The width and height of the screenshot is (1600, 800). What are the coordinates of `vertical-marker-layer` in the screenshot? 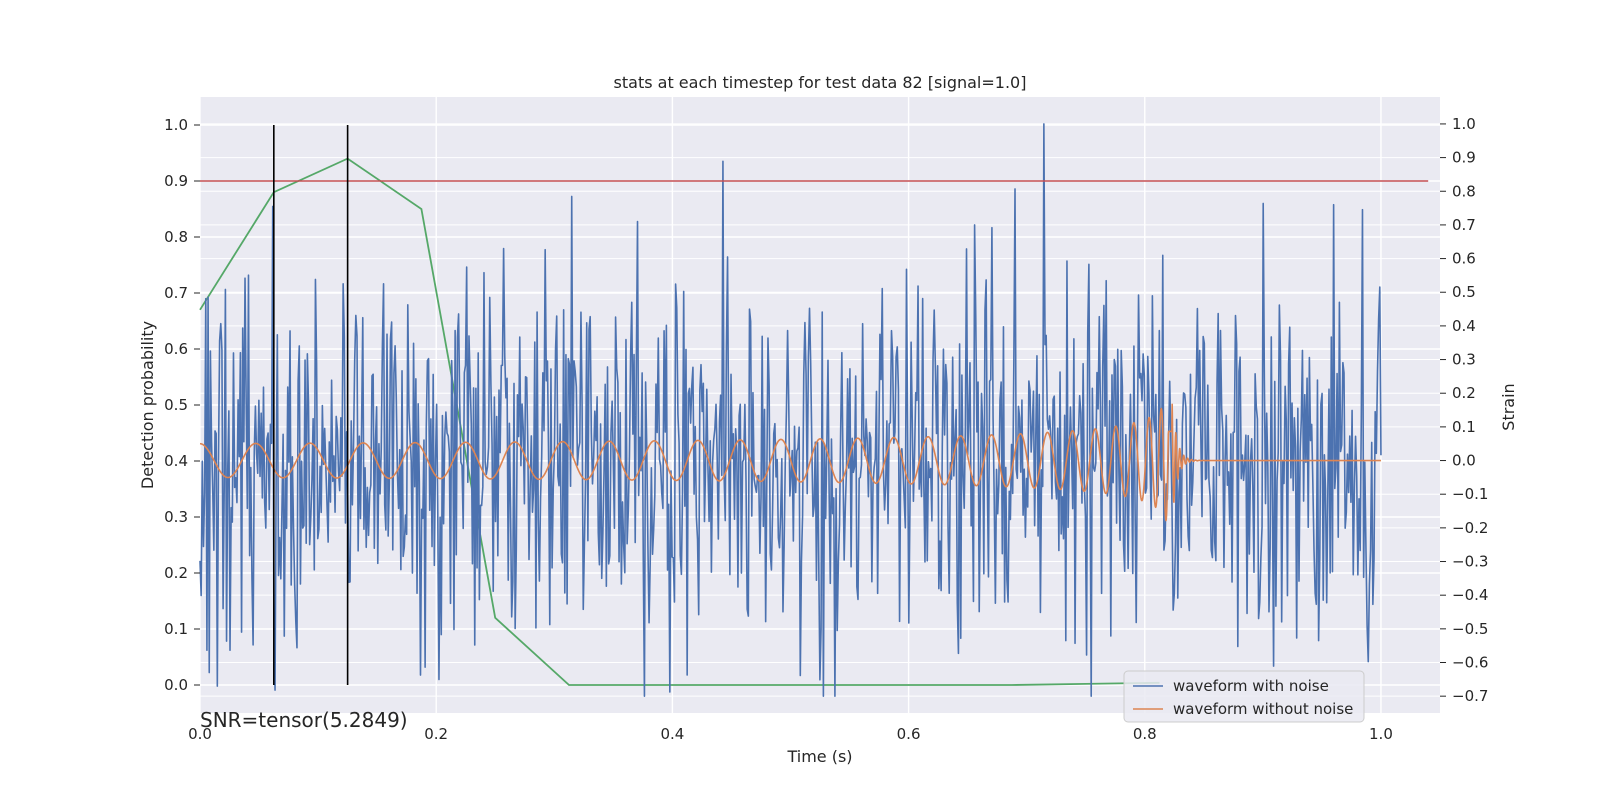 It's located at (311, 405).